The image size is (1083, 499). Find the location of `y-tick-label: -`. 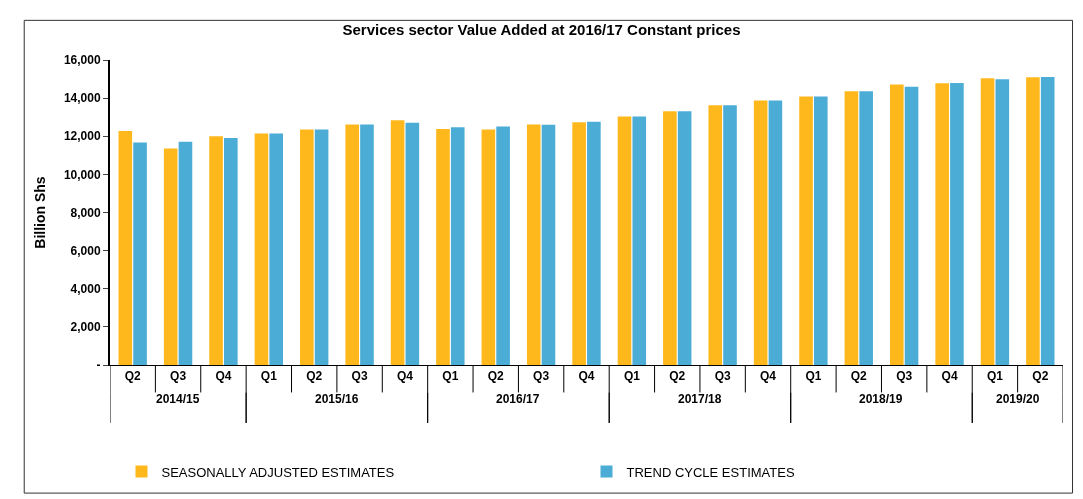

y-tick-label: - is located at coordinates (98, 365).